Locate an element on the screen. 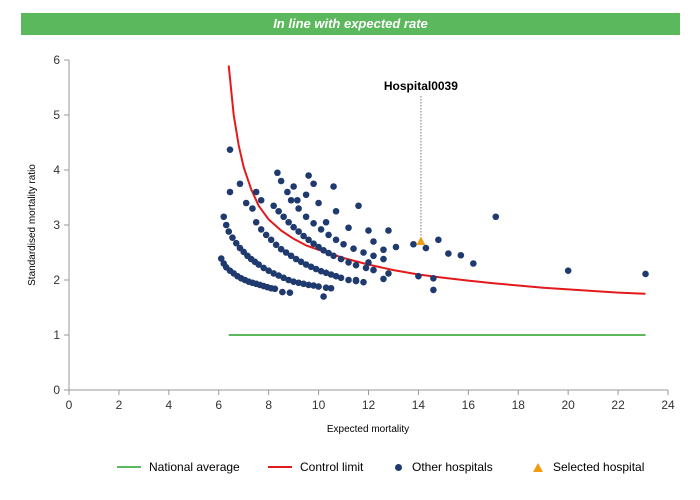 The image size is (700, 500). x-tick-label: 20 is located at coordinates (568, 405).